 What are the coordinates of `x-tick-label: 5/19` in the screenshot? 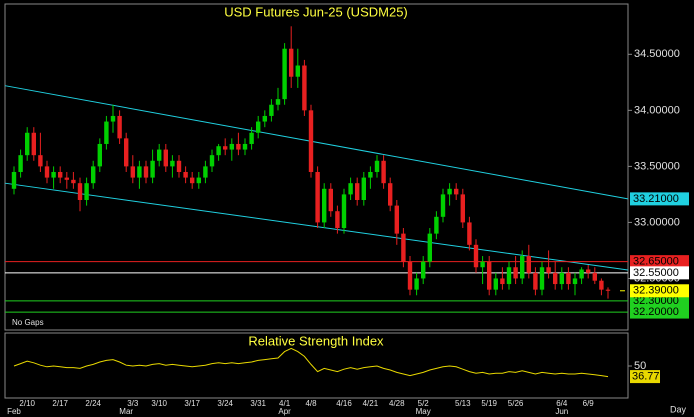 It's located at (489, 403).